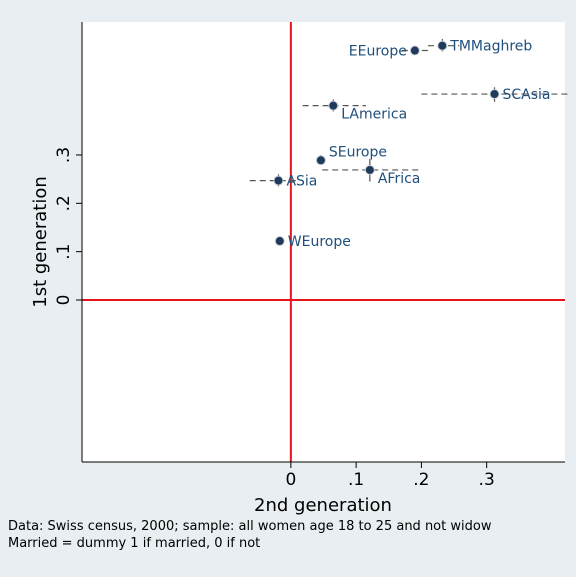 Image resolution: width=576 pixels, height=577 pixels. What do you see at coordinates (378, 52) in the screenshot?
I see `point-label: EEurope` at bounding box center [378, 52].